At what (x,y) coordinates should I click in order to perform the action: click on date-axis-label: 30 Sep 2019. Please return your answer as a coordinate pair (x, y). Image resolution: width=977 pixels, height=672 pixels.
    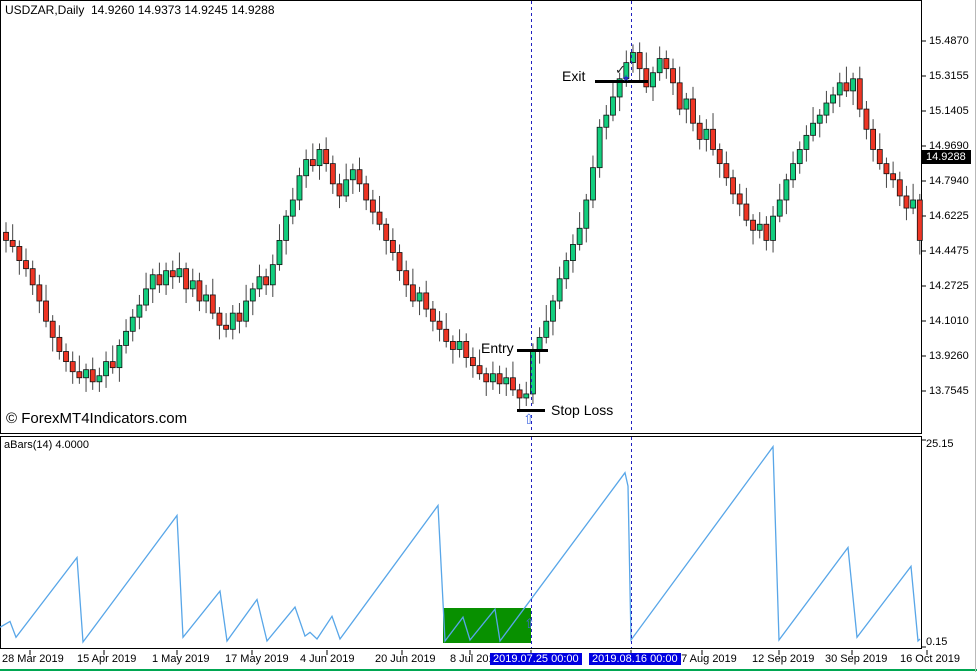
    Looking at the image, I should click on (856, 659).